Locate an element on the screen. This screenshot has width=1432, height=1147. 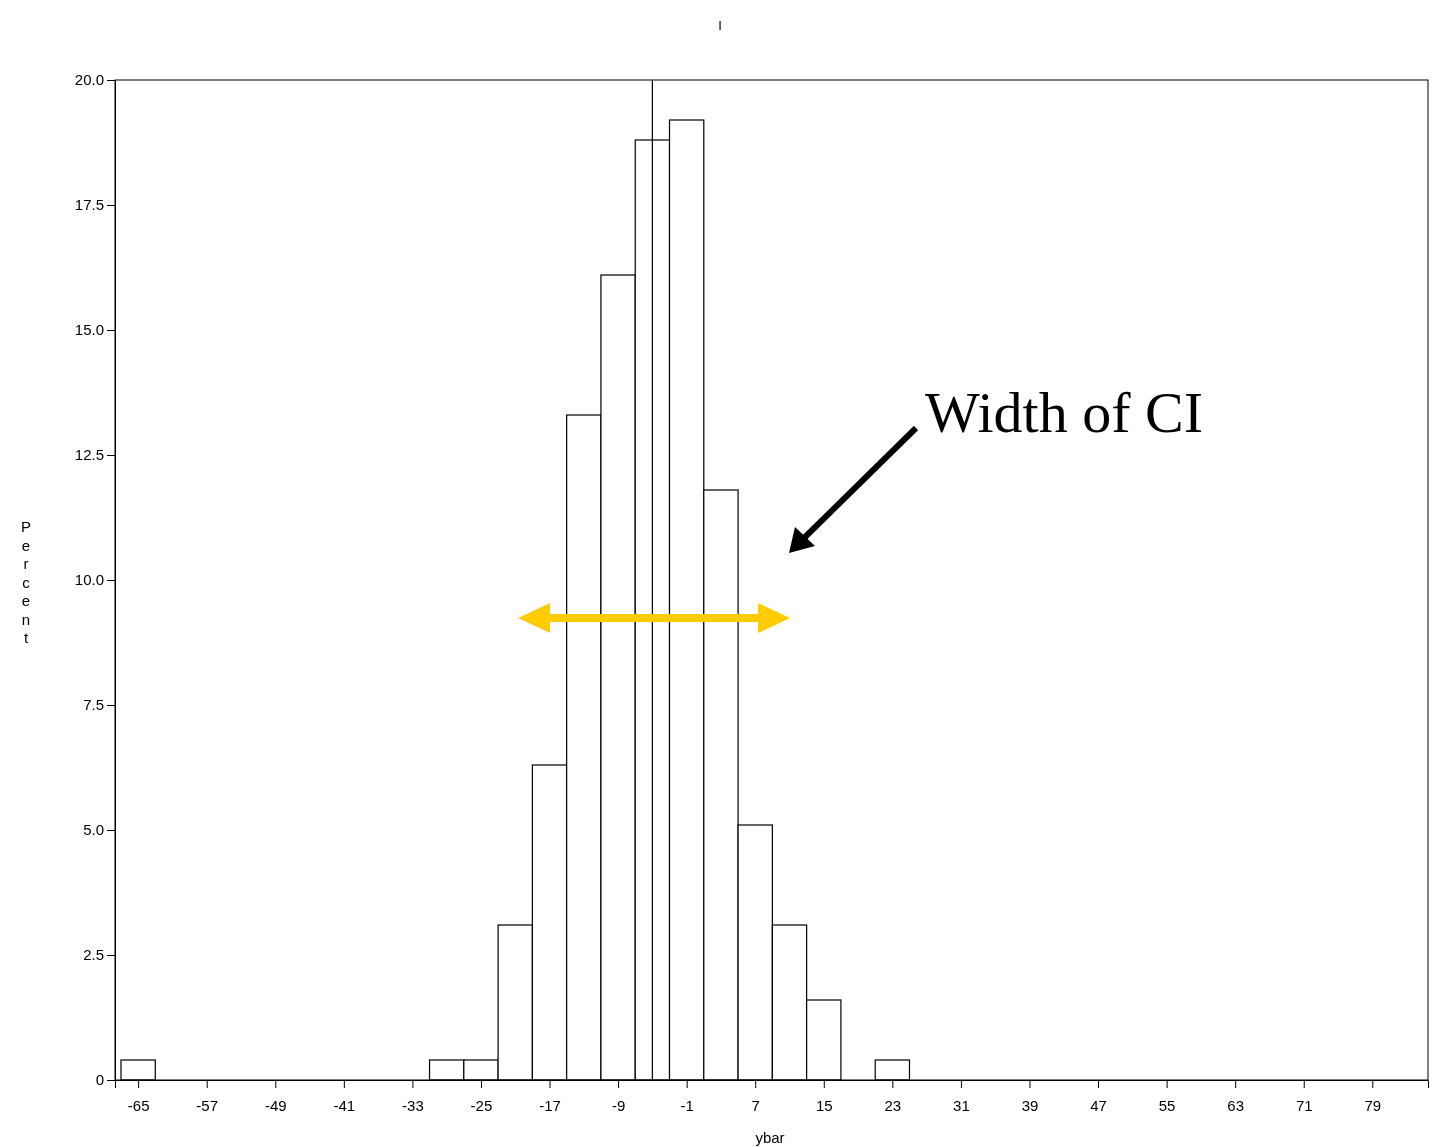
x-tick-label: 63 is located at coordinates (1236, 1105).